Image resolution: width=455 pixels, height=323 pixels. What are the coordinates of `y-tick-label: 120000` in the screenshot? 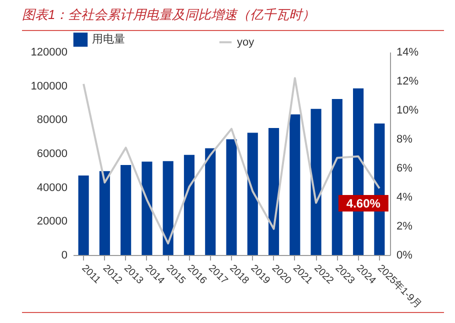 It's located at (49, 52).